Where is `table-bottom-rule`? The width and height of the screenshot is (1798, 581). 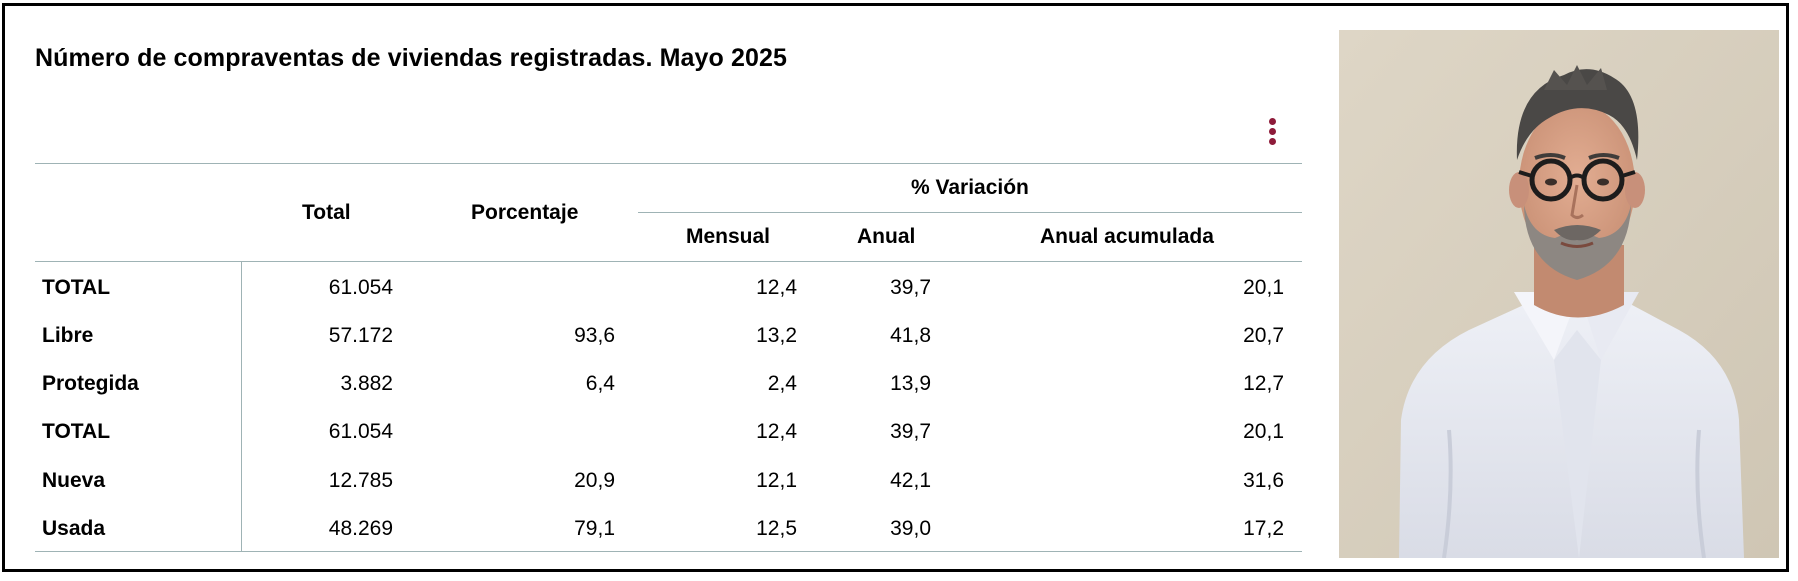 table-bottom-rule is located at coordinates (668, 551).